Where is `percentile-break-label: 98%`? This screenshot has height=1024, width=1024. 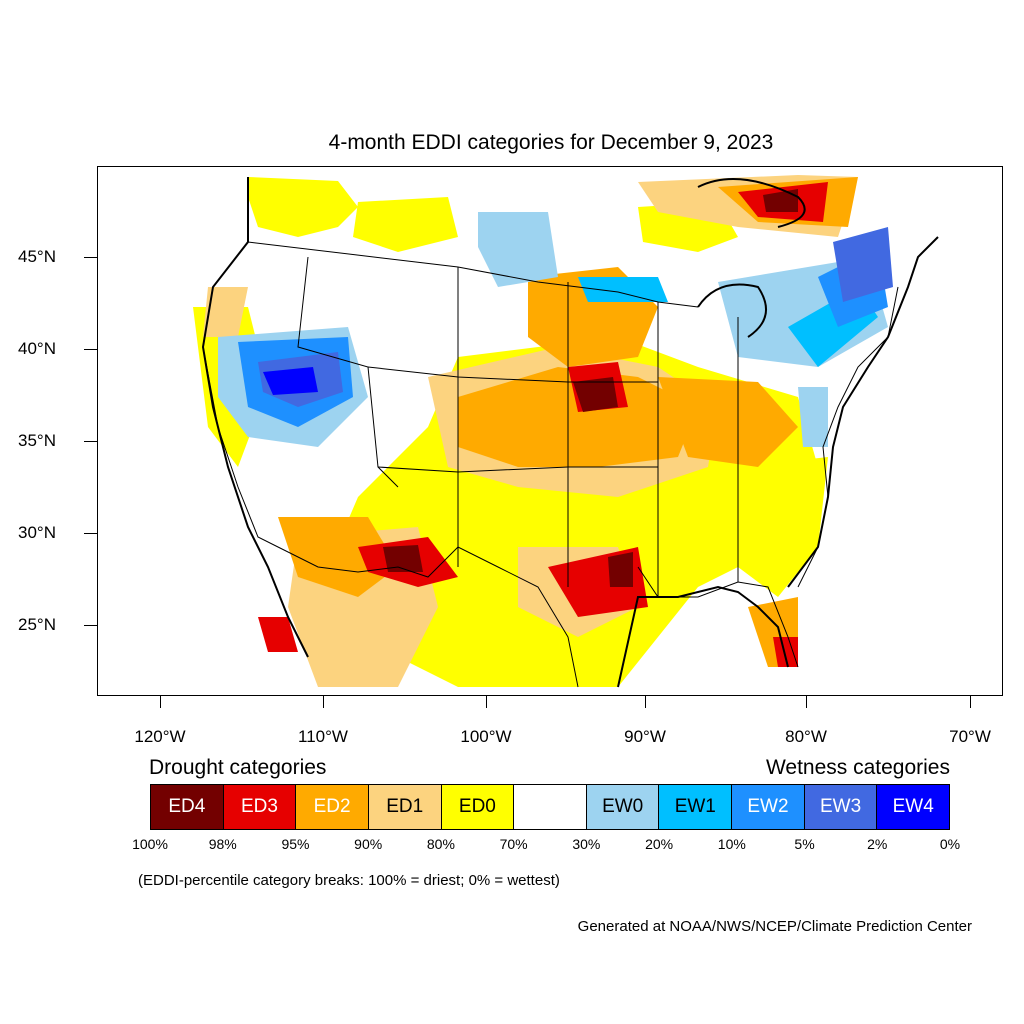 percentile-break-label: 98% is located at coordinates (222, 844).